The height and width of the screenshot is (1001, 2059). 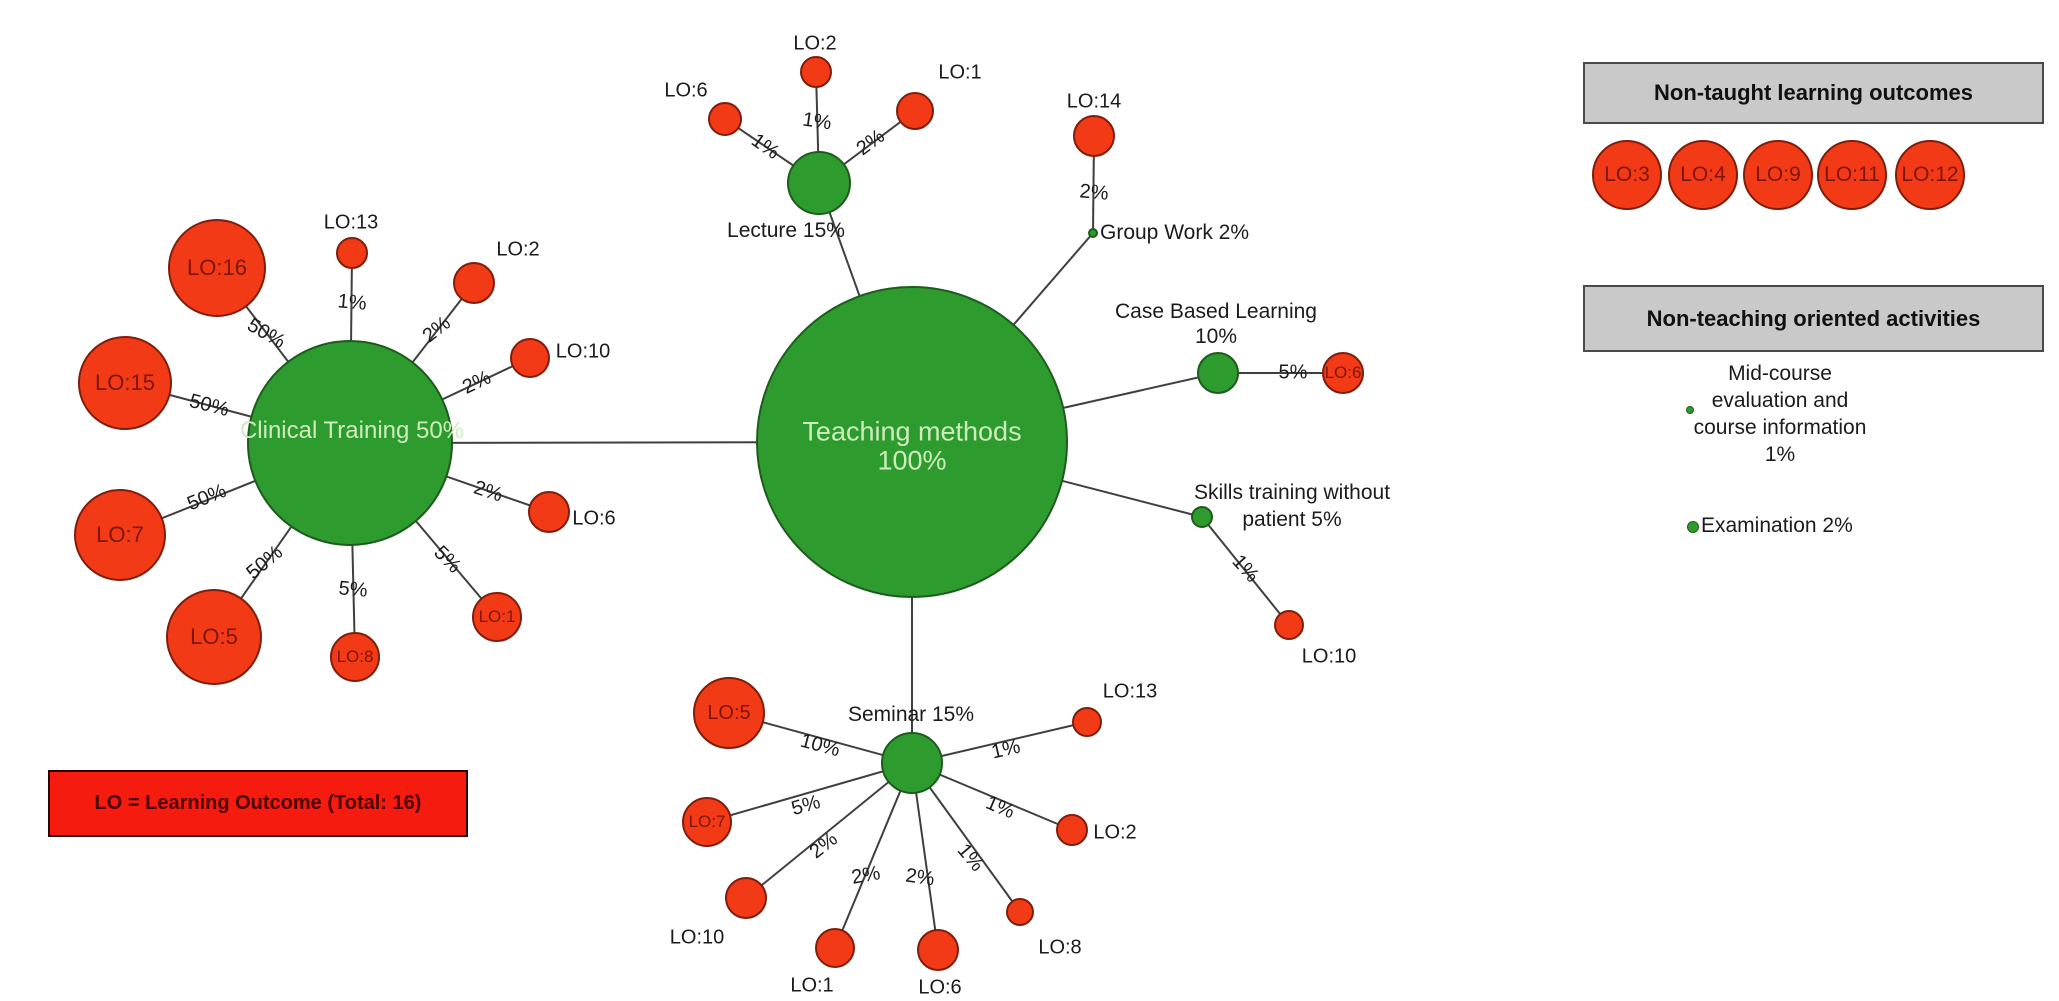 What do you see at coordinates (746, 898) in the screenshot?
I see `node-sem-lo10` at bounding box center [746, 898].